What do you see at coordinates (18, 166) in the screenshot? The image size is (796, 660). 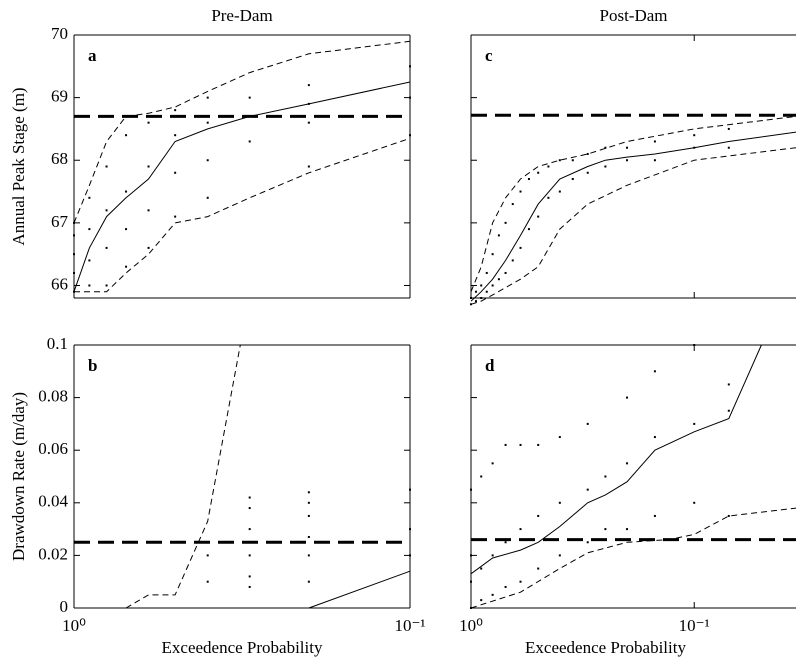 I see `y-axis-label: Annual Peak Stage (m)` at bounding box center [18, 166].